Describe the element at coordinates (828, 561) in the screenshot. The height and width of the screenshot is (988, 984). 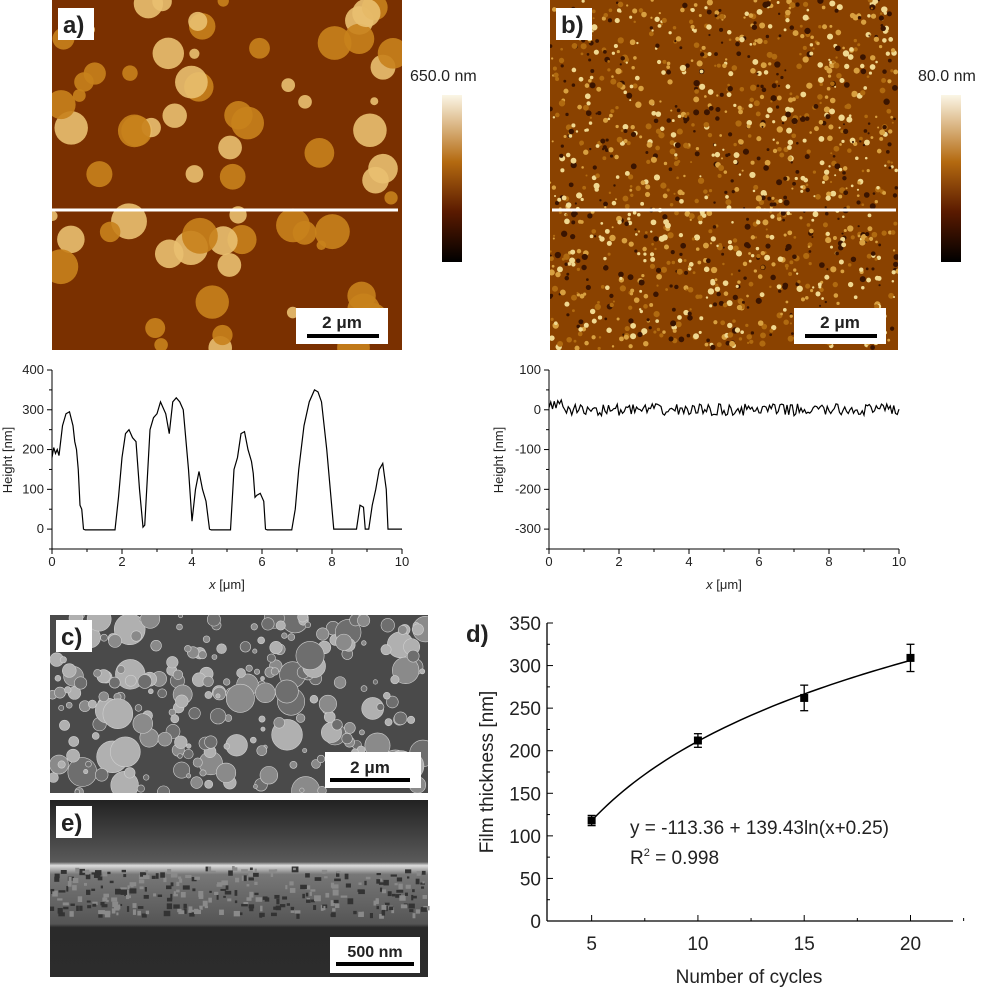
I see `x-tick-label: 8` at that location.